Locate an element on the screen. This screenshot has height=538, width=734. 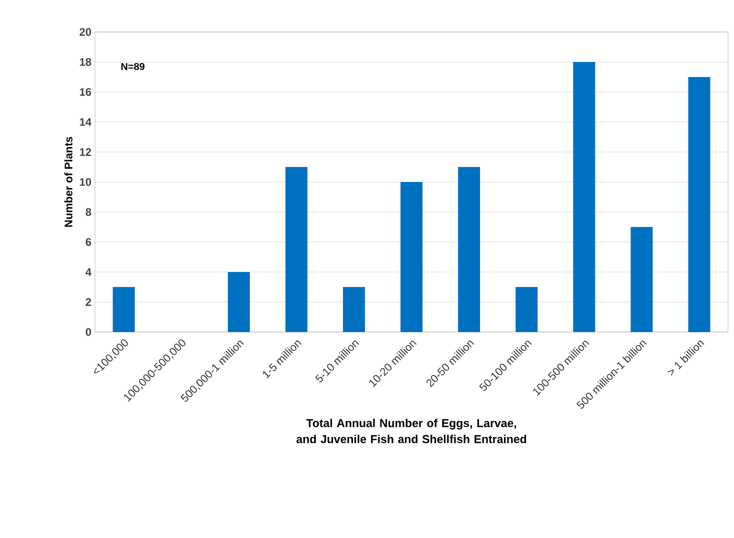
y-tick-label: 2 is located at coordinates (89, 302).